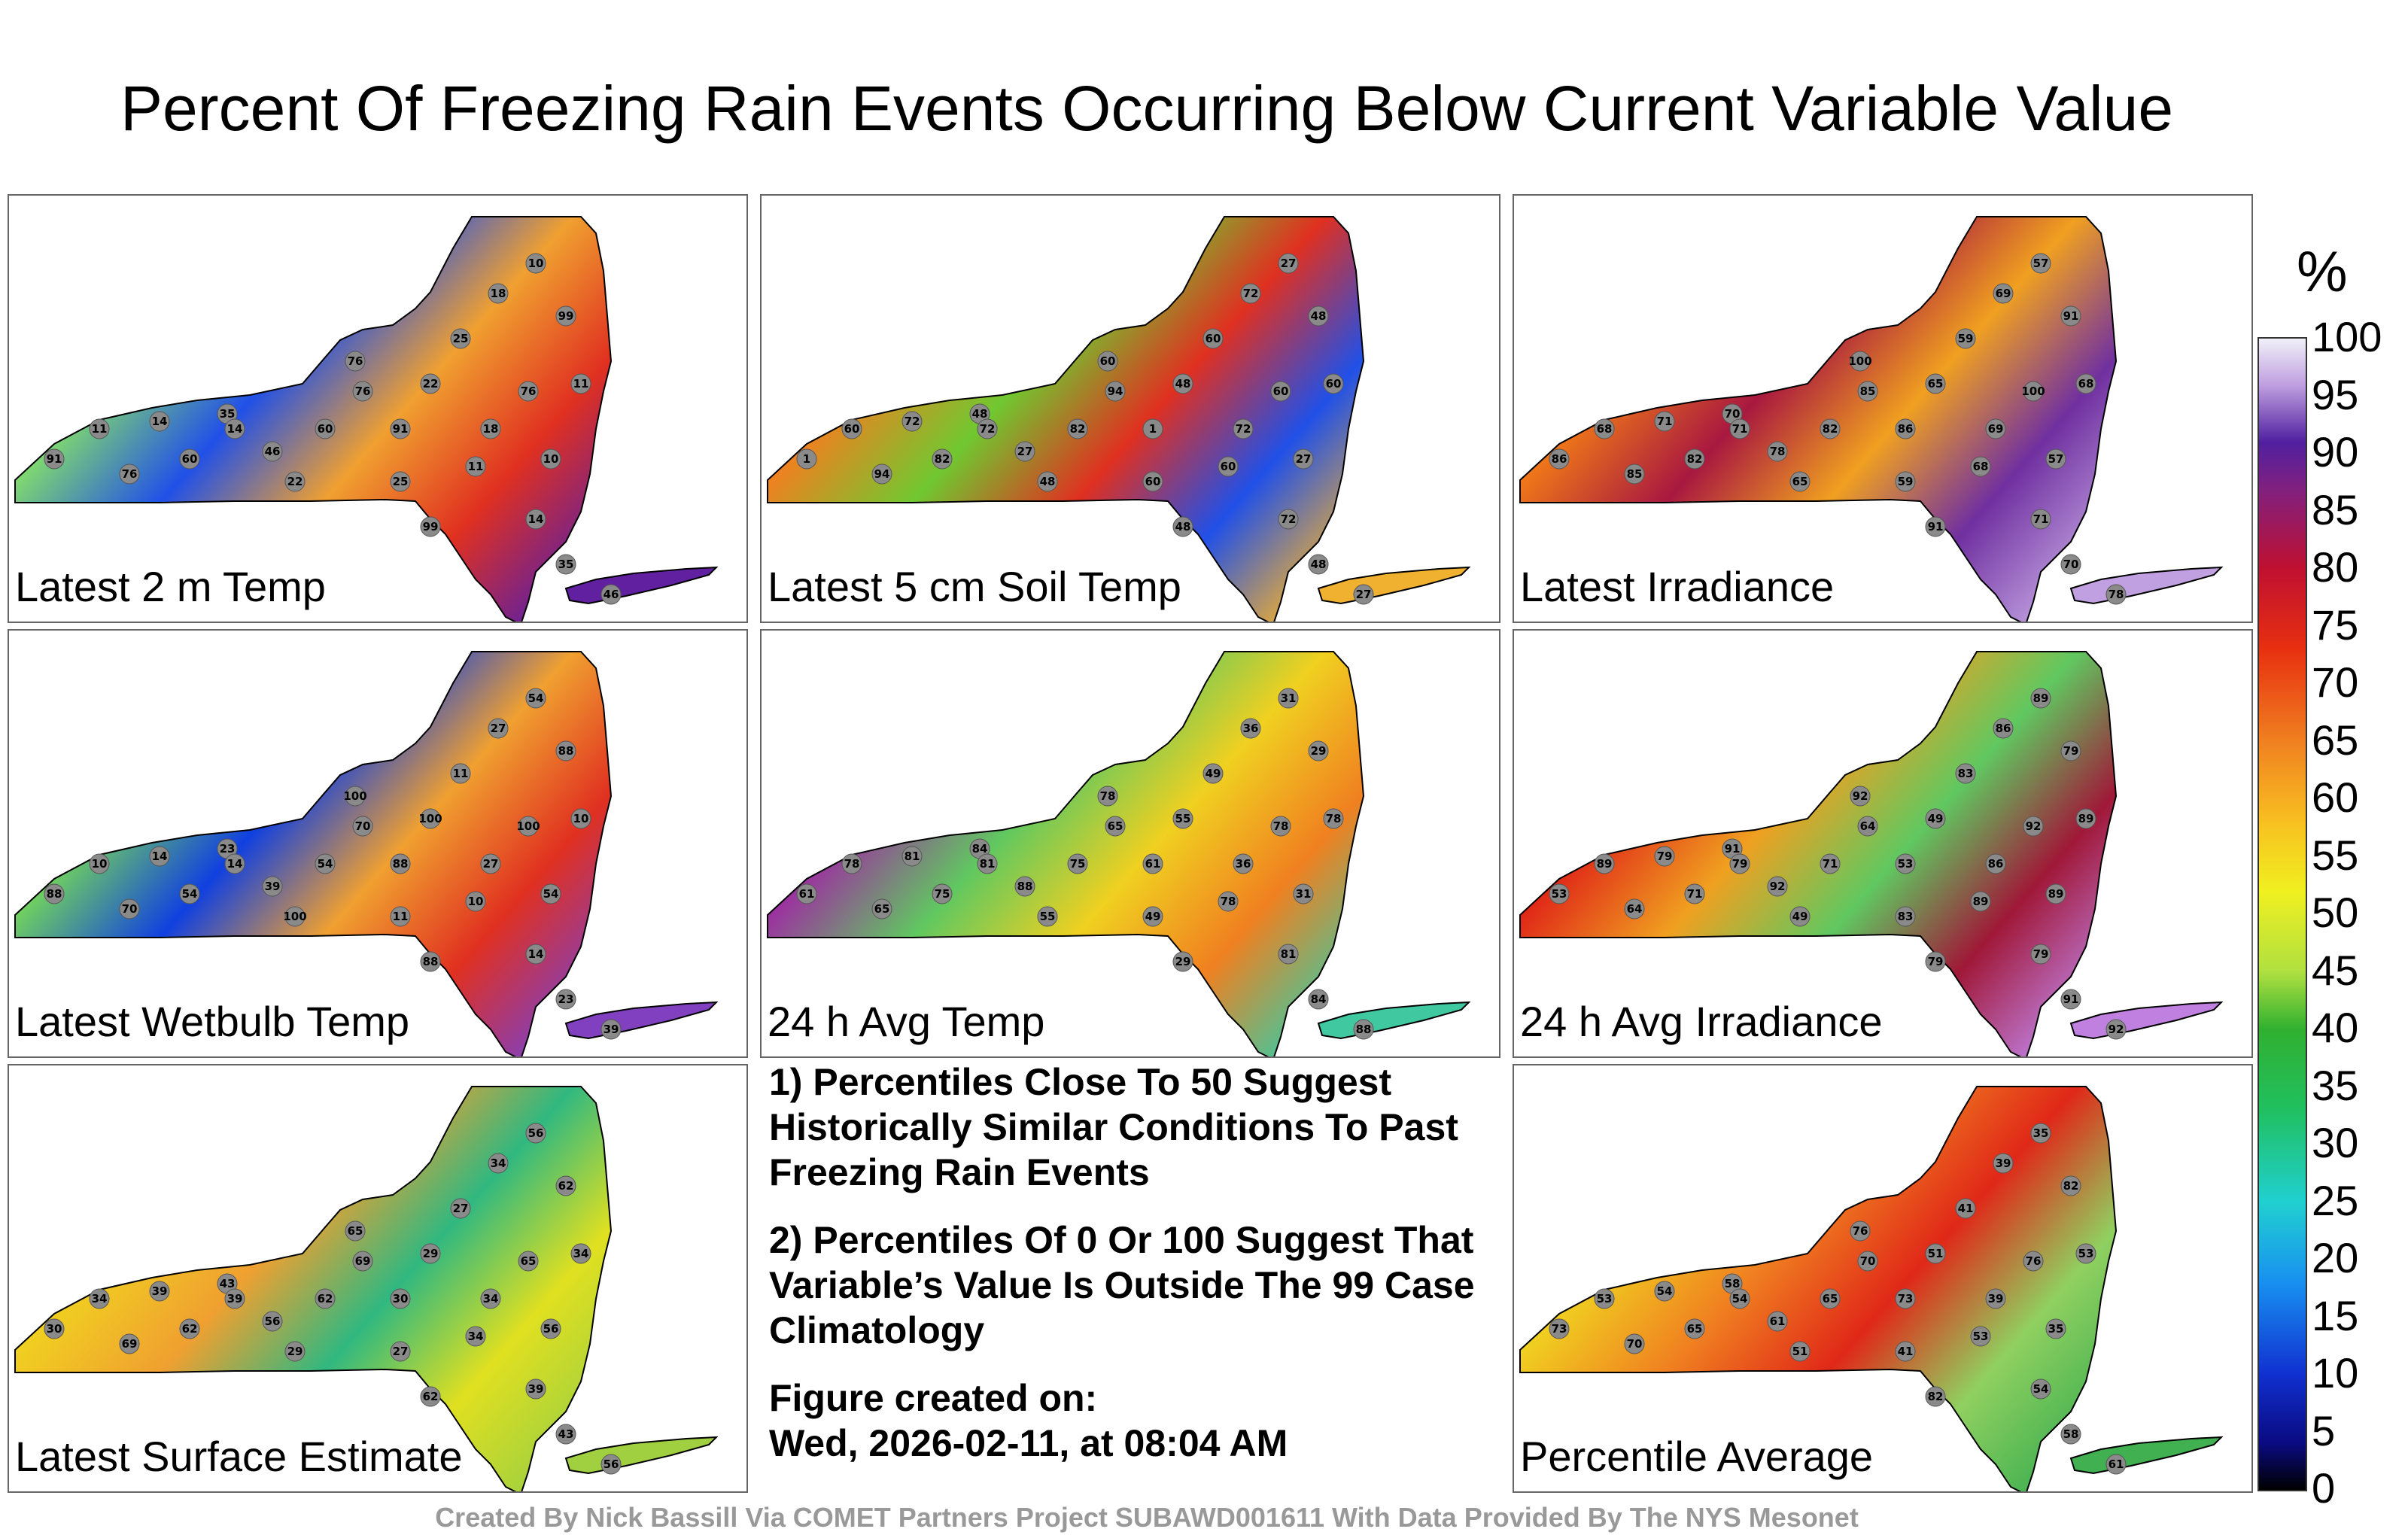  I want to click on station-value: 72, so click(1289, 519).